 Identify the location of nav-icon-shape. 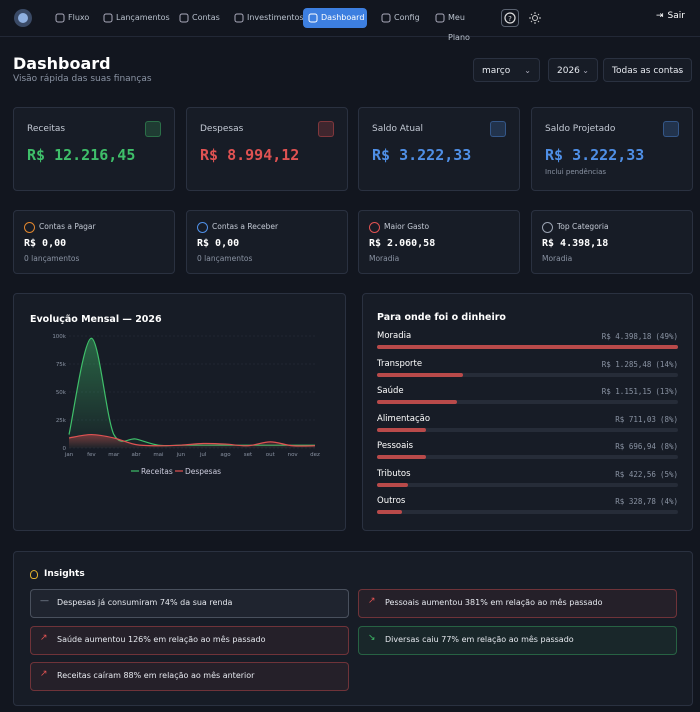
(313, 18).